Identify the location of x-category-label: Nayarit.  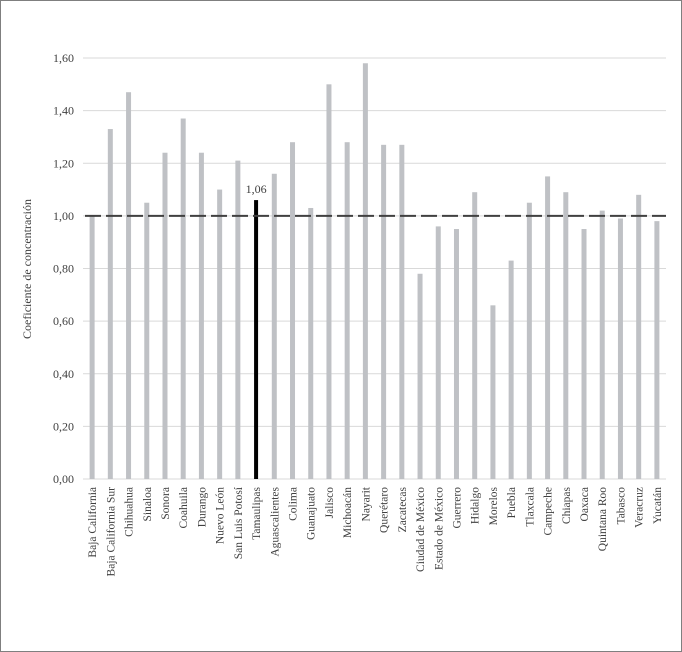
(366, 503).